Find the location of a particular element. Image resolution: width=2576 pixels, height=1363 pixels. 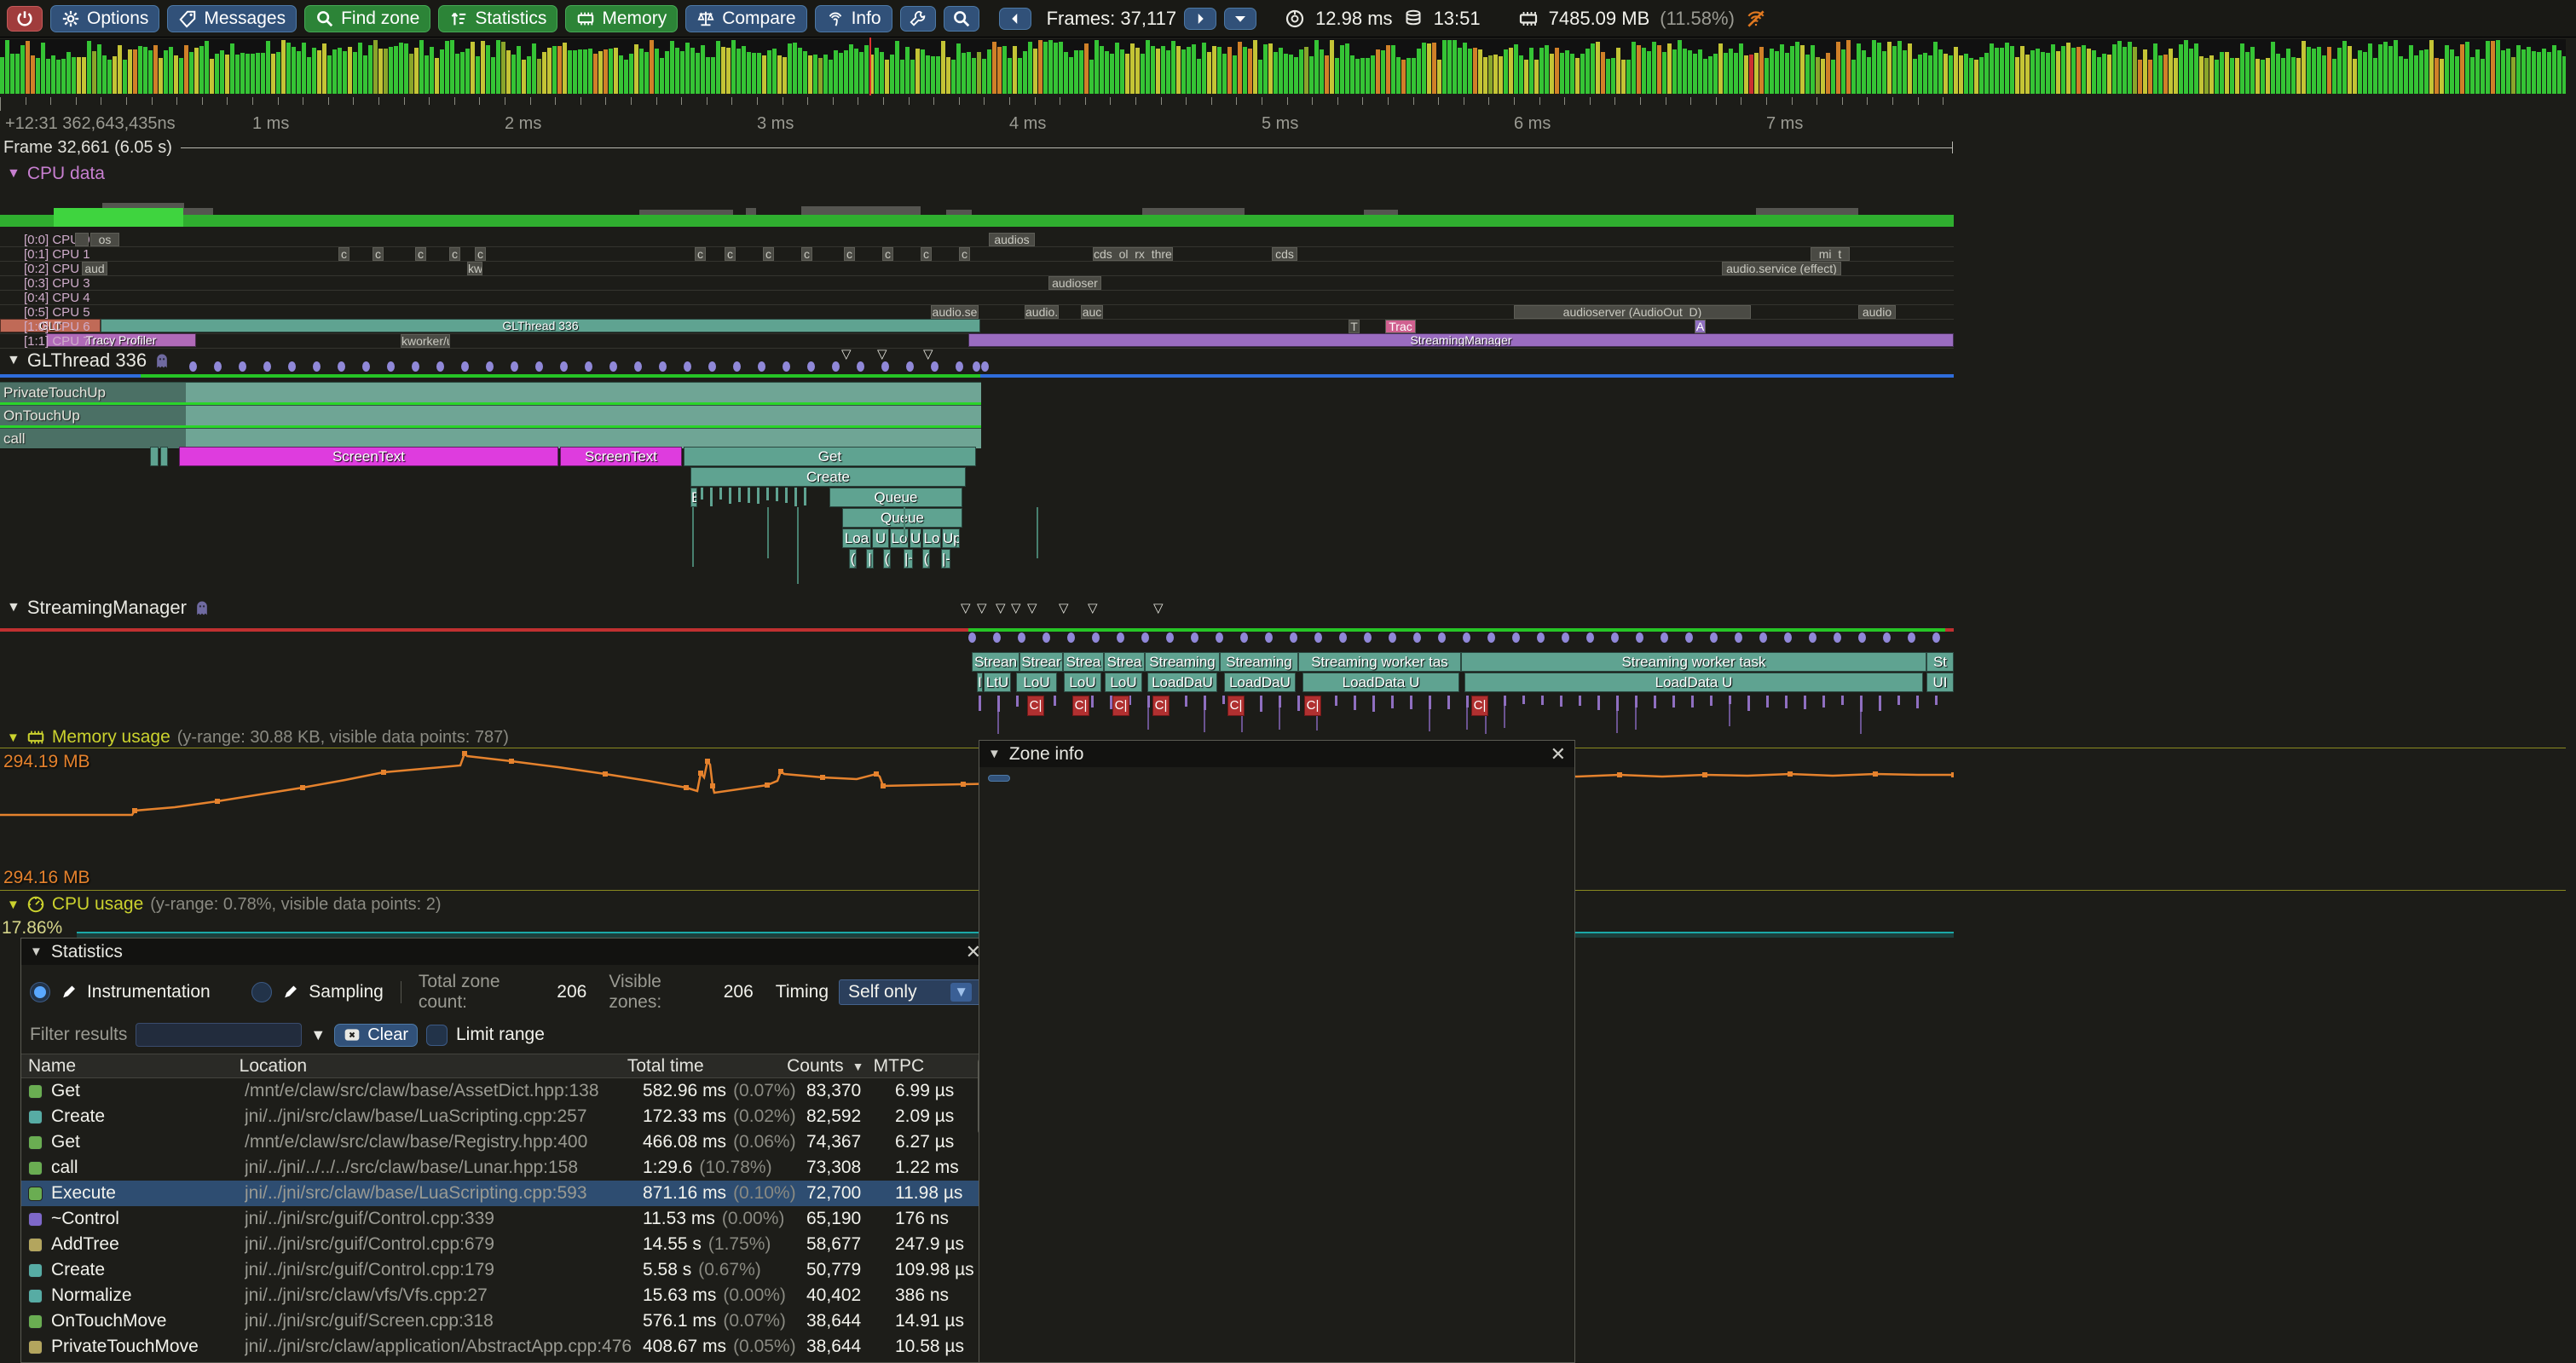

messages-button: Messages is located at coordinates (232, 18).